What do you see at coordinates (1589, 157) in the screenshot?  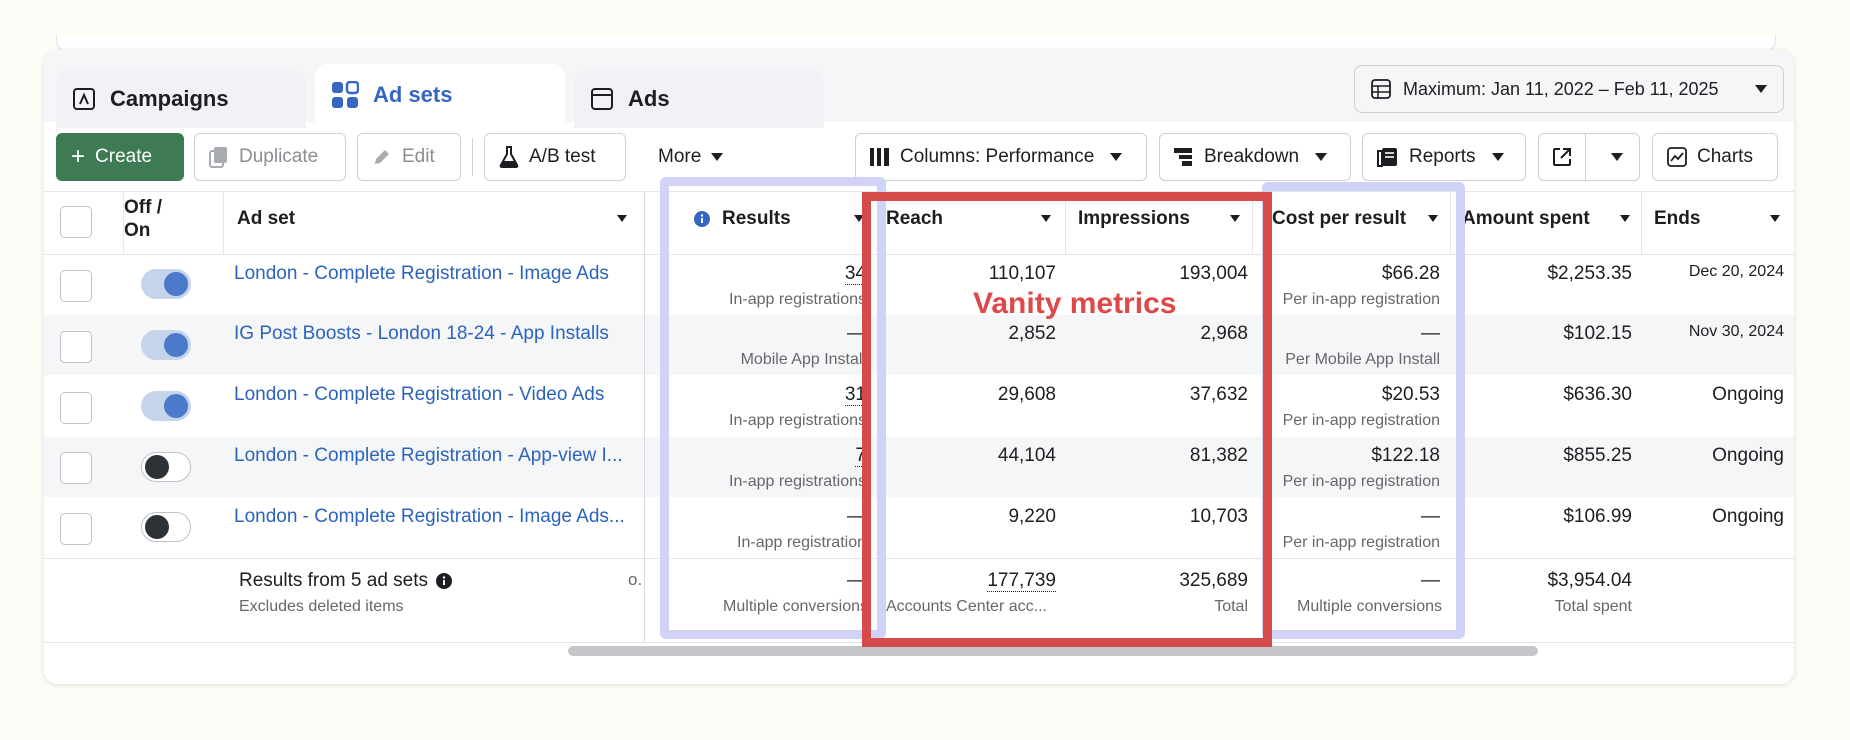 I see `export-split-button` at bounding box center [1589, 157].